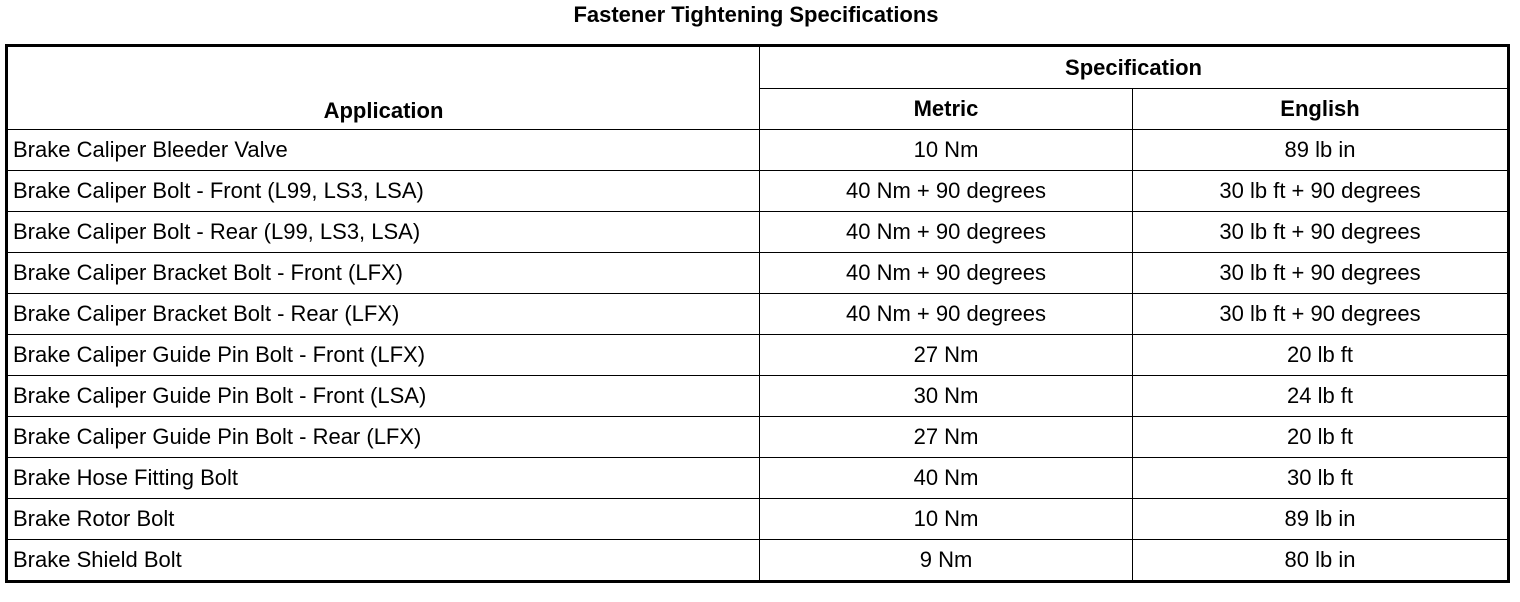 The image size is (1520, 602). What do you see at coordinates (1320, 396) in the screenshot?
I see `table-cell: 24 lb ft` at bounding box center [1320, 396].